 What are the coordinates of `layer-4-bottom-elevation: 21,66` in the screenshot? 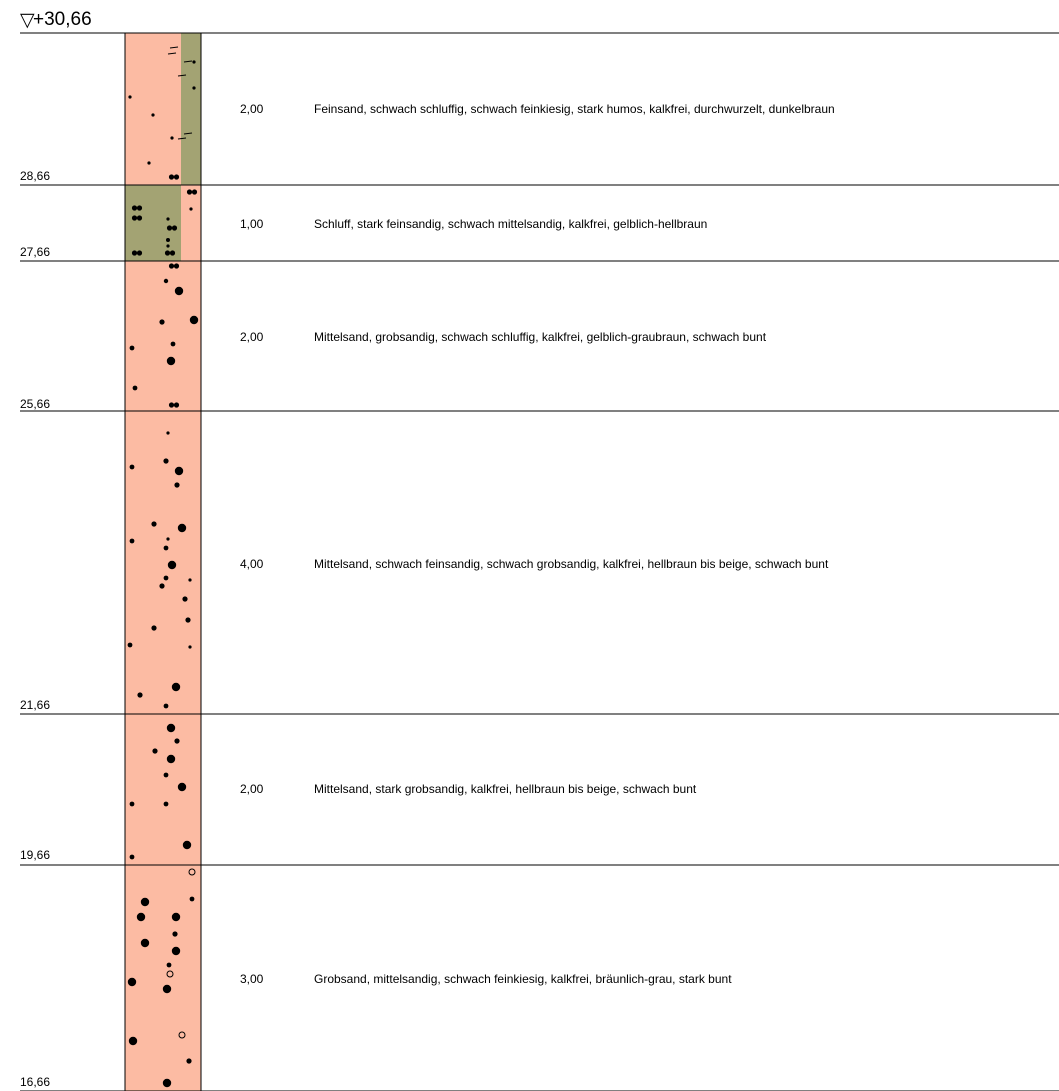 It's located at (35, 705).